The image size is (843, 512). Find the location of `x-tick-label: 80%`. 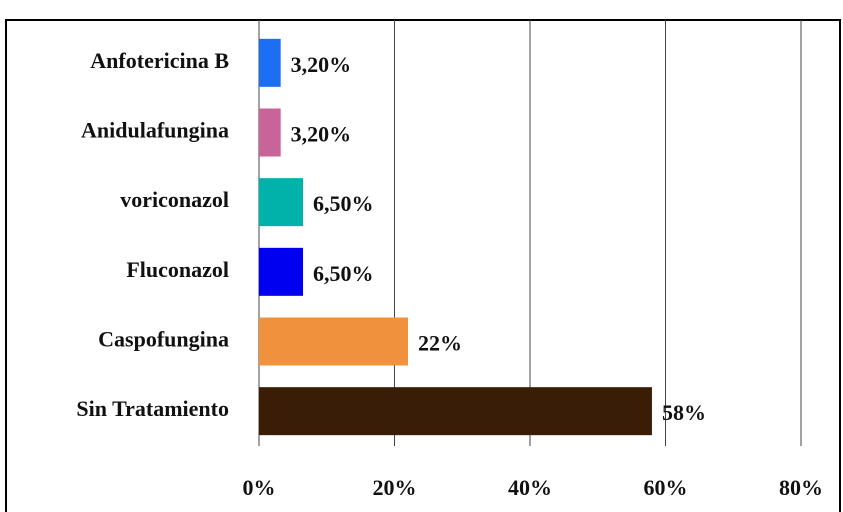

x-tick-label: 80% is located at coordinates (801, 487).